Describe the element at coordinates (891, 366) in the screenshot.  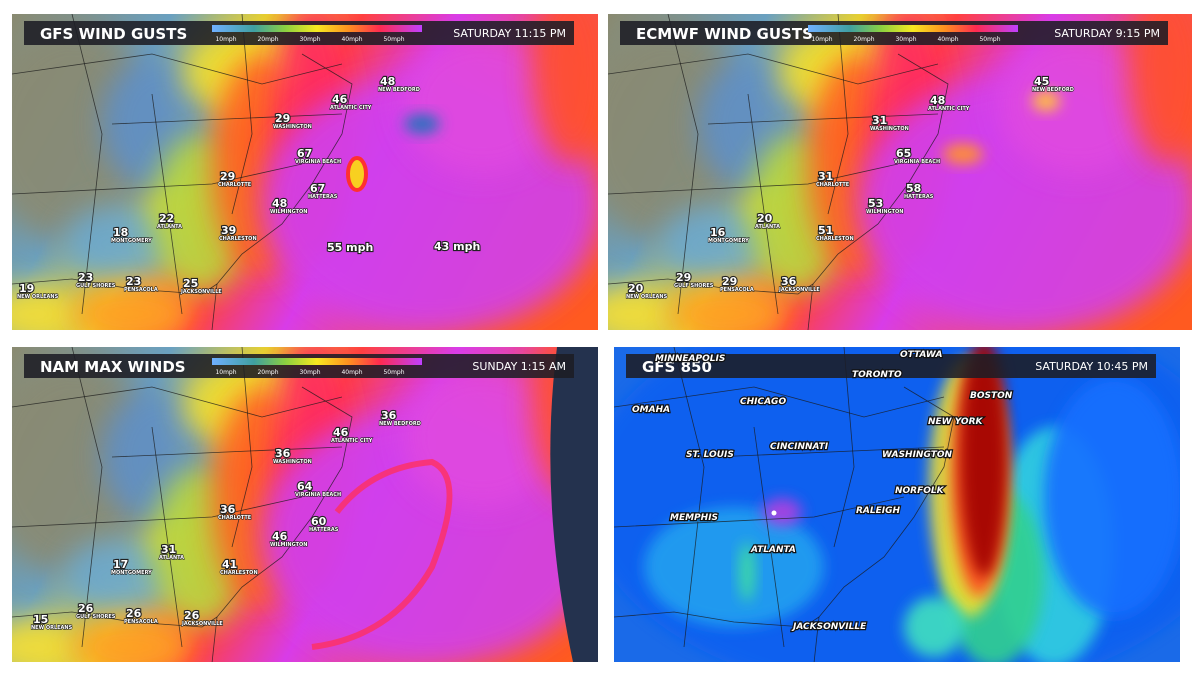
I see `header-bar` at that location.